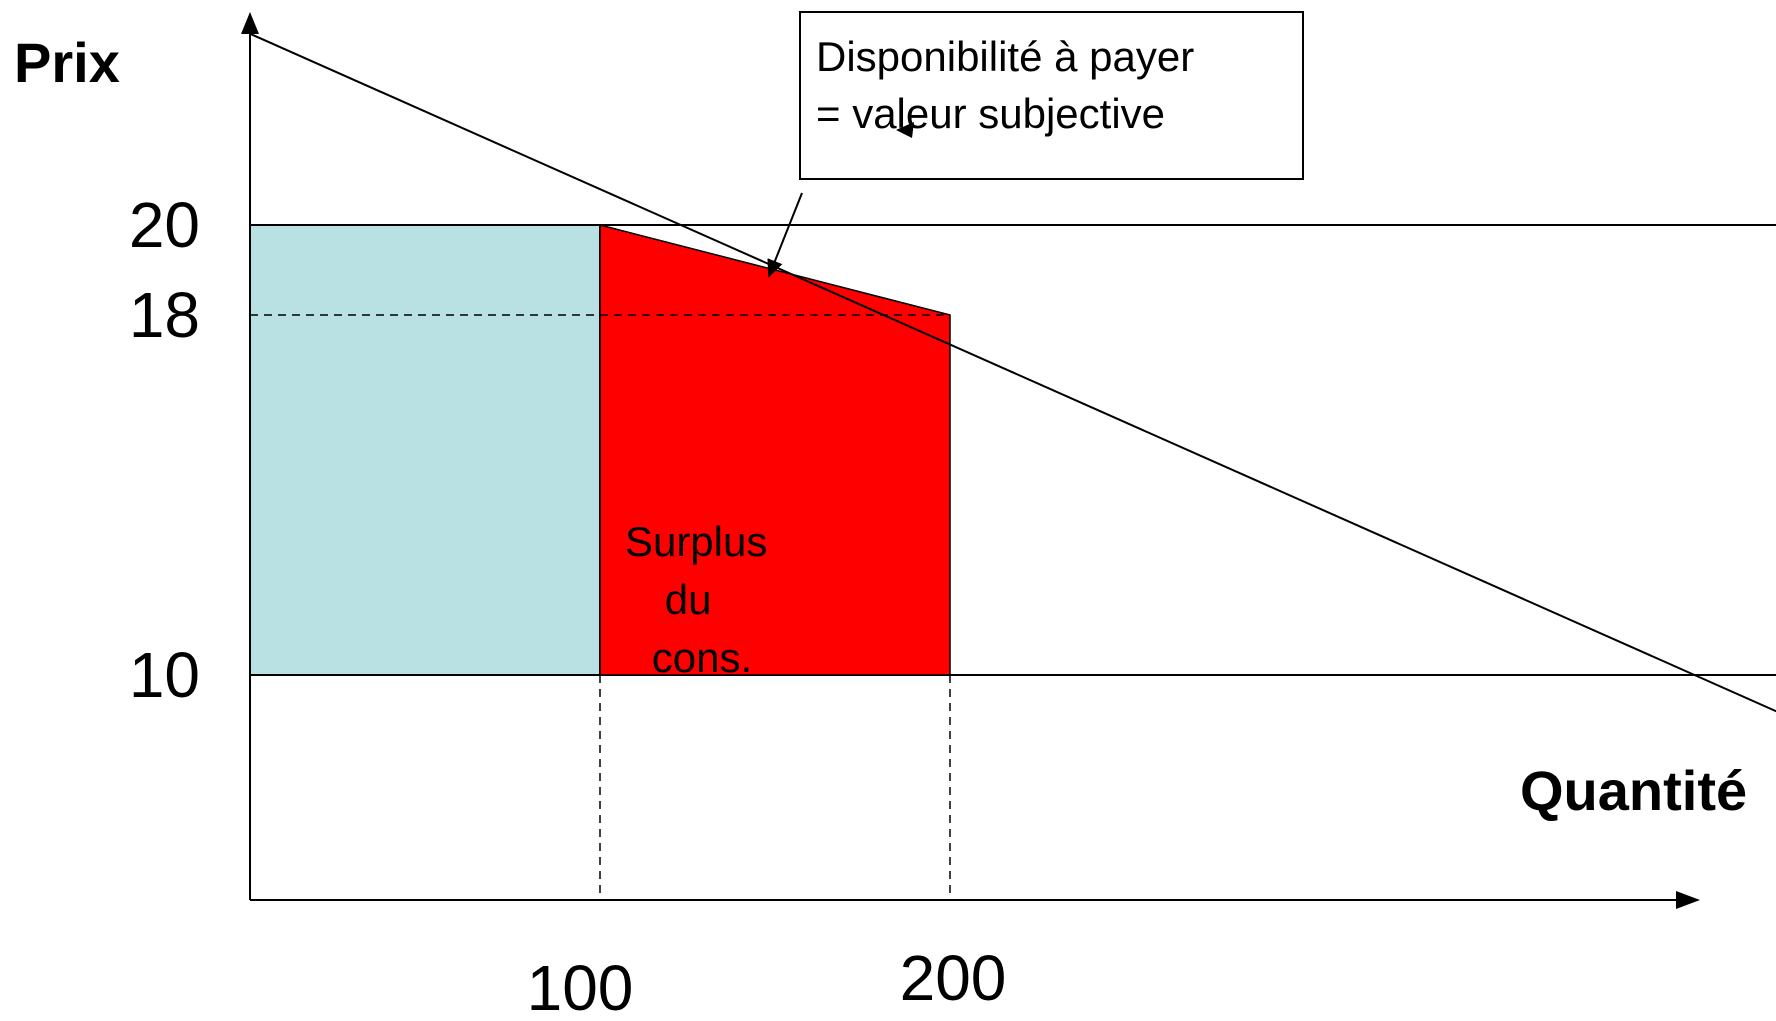 The image size is (1776, 1021). I want to click on y-axis-arrow-icon, so click(250, 23).